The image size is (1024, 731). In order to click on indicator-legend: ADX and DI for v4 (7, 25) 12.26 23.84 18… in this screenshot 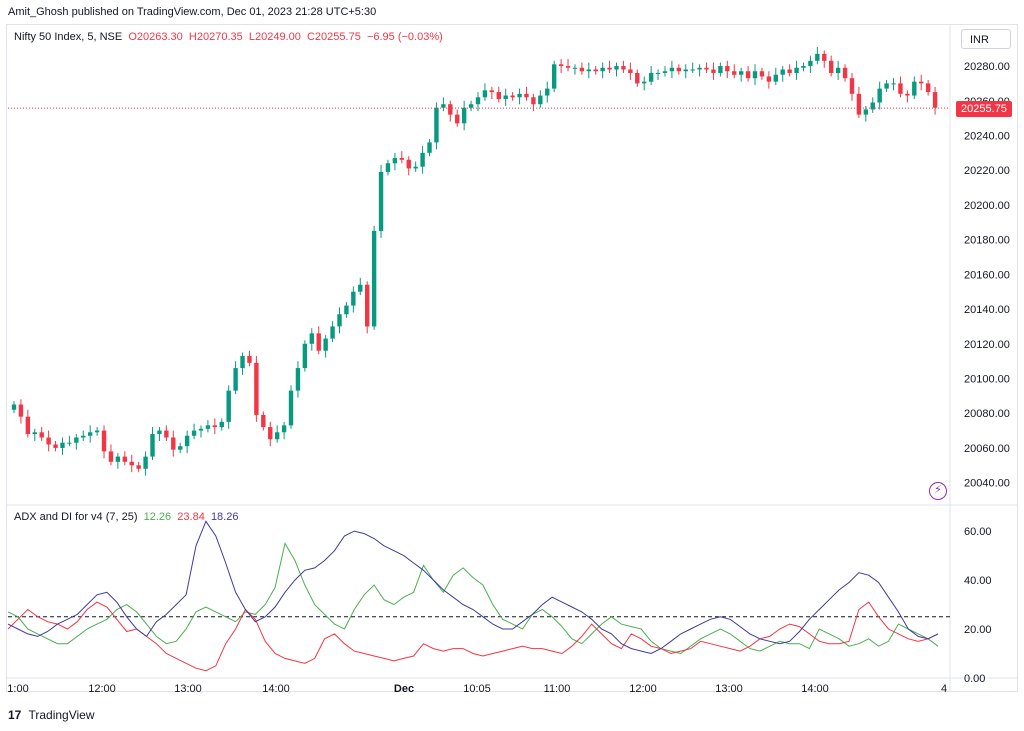, I will do `click(126, 517)`.